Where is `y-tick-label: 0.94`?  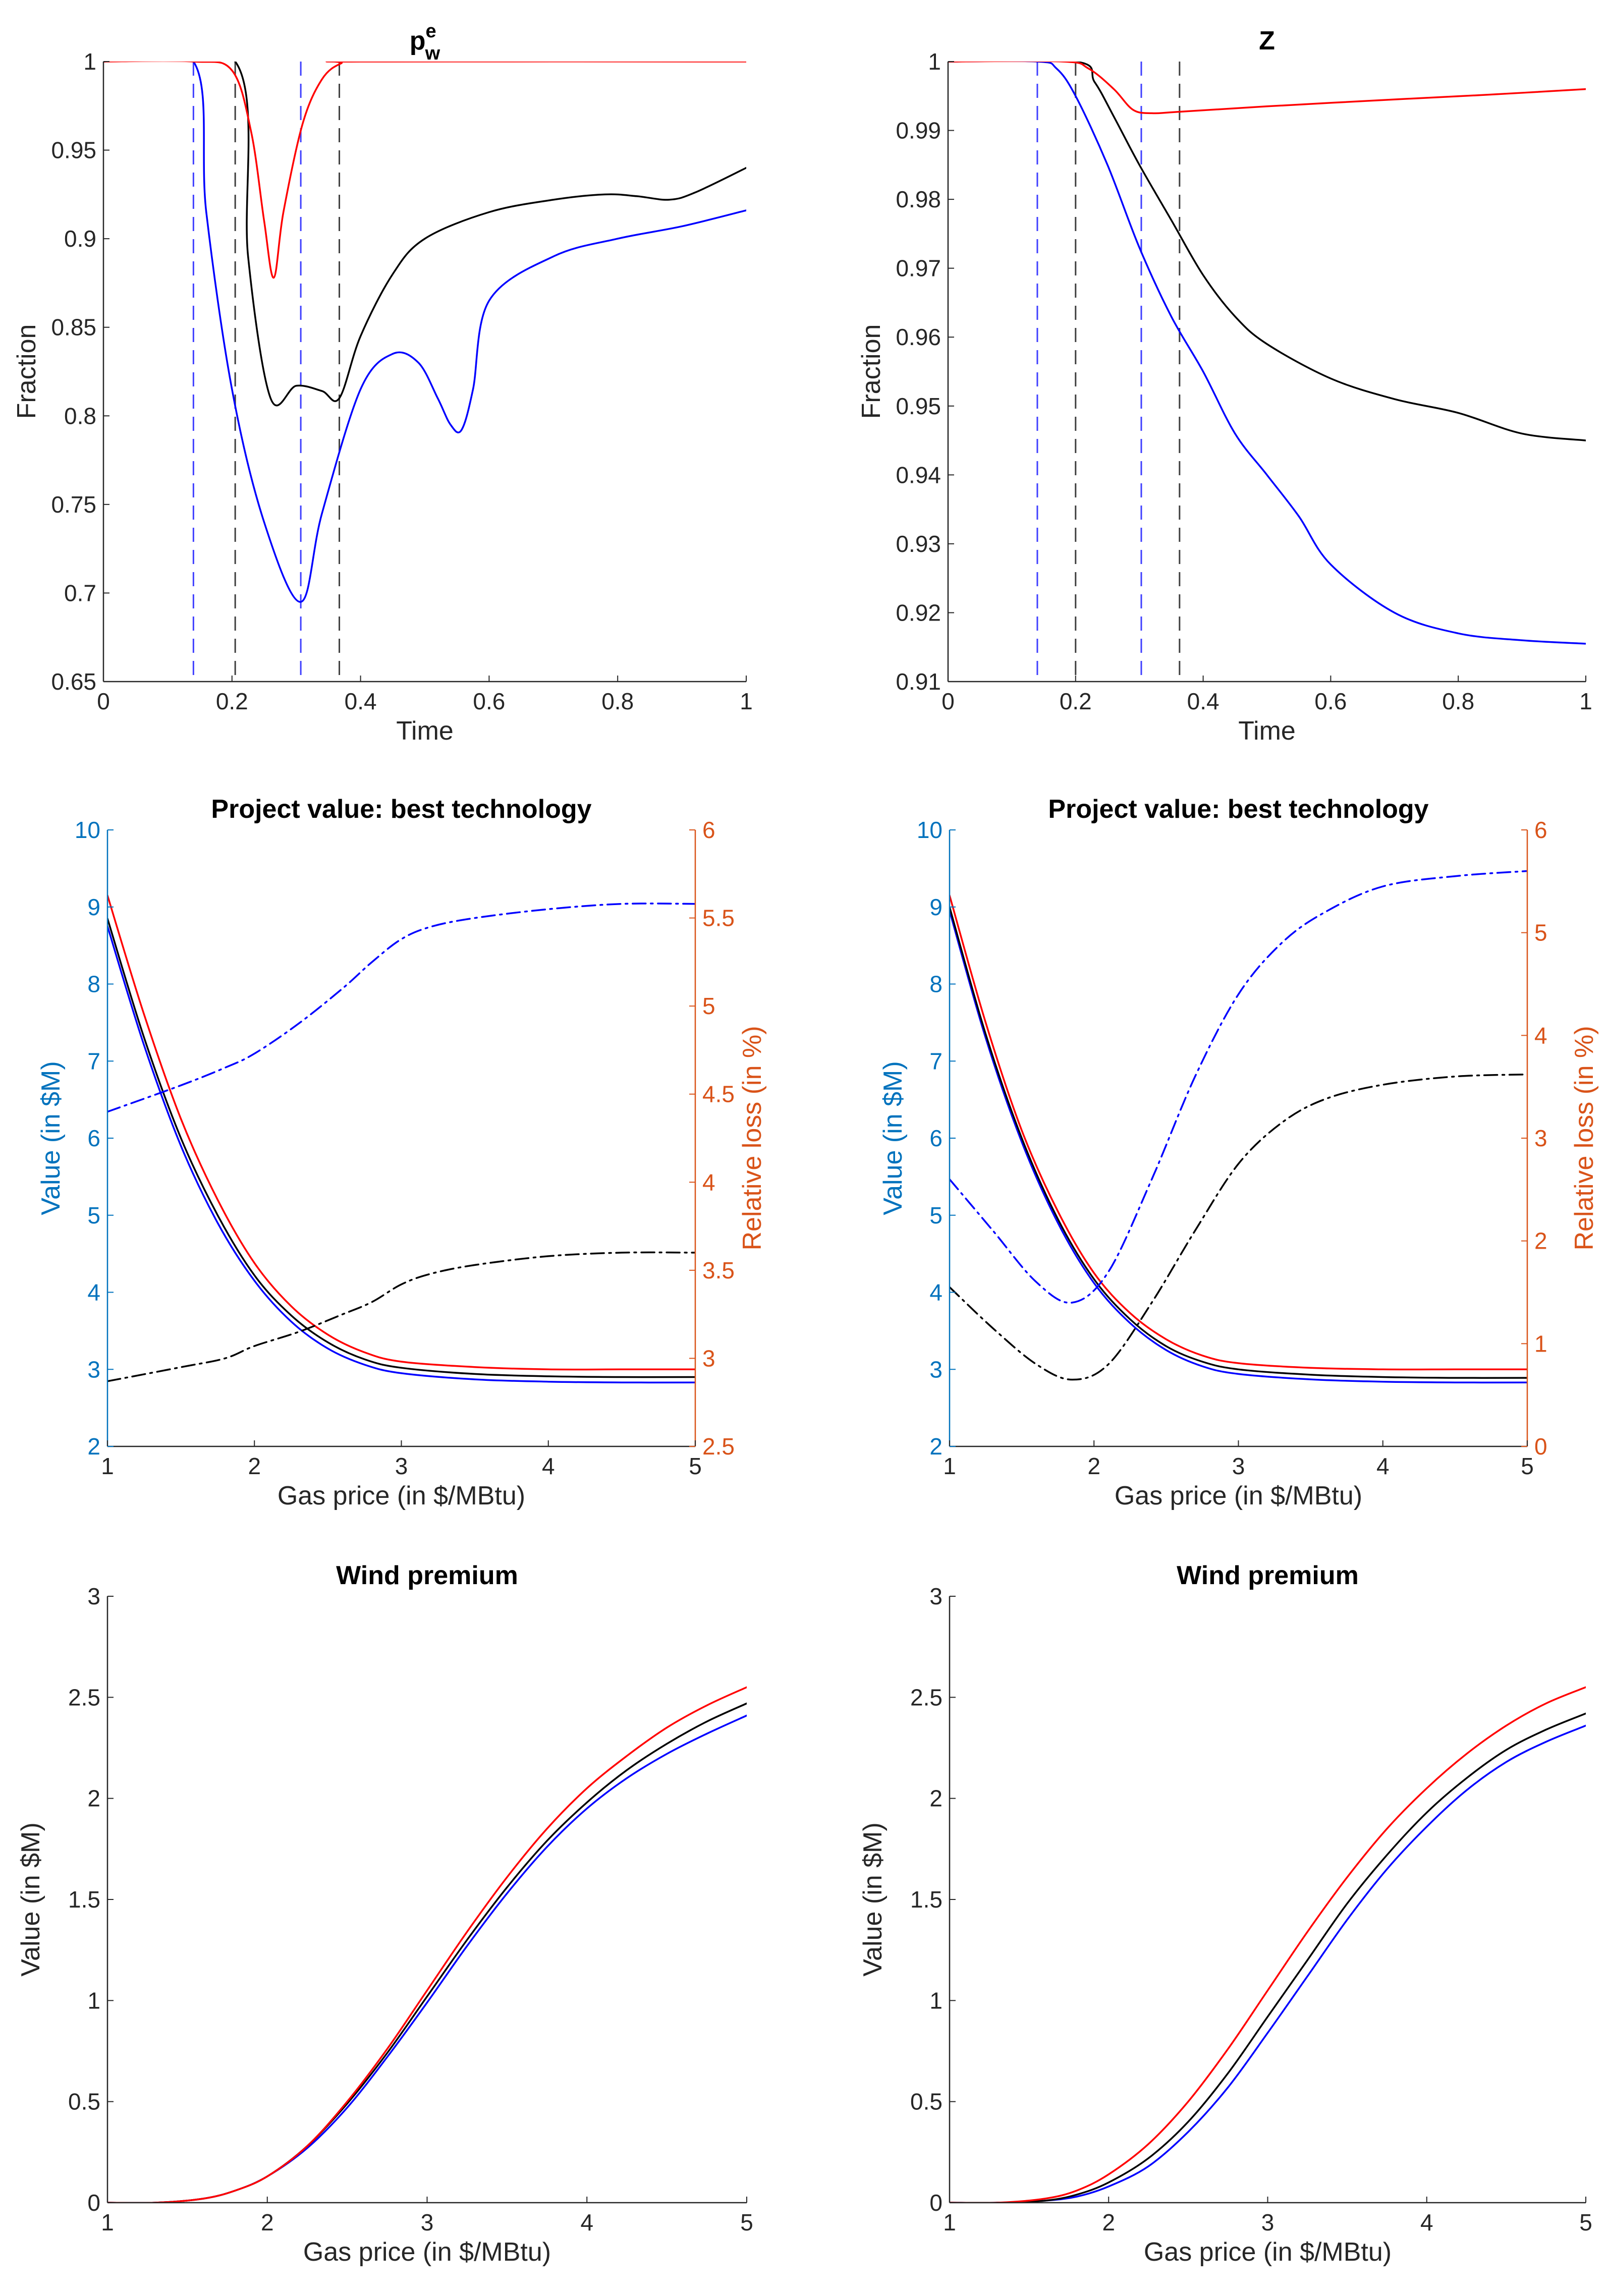 y-tick-label: 0.94 is located at coordinates (918, 475).